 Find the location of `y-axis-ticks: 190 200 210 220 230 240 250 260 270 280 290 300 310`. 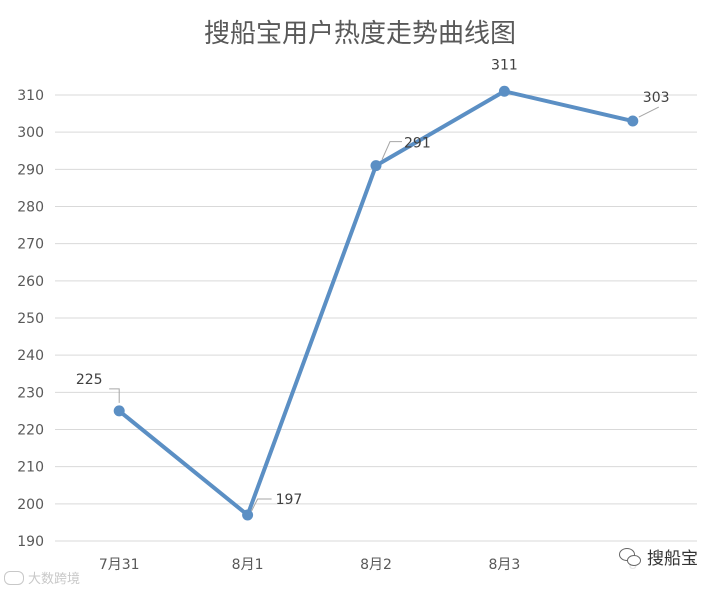

y-axis-ticks: 190 200 210 220 230 240 250 260 270 280 290 300 310 is located at coordinates (30, 319).